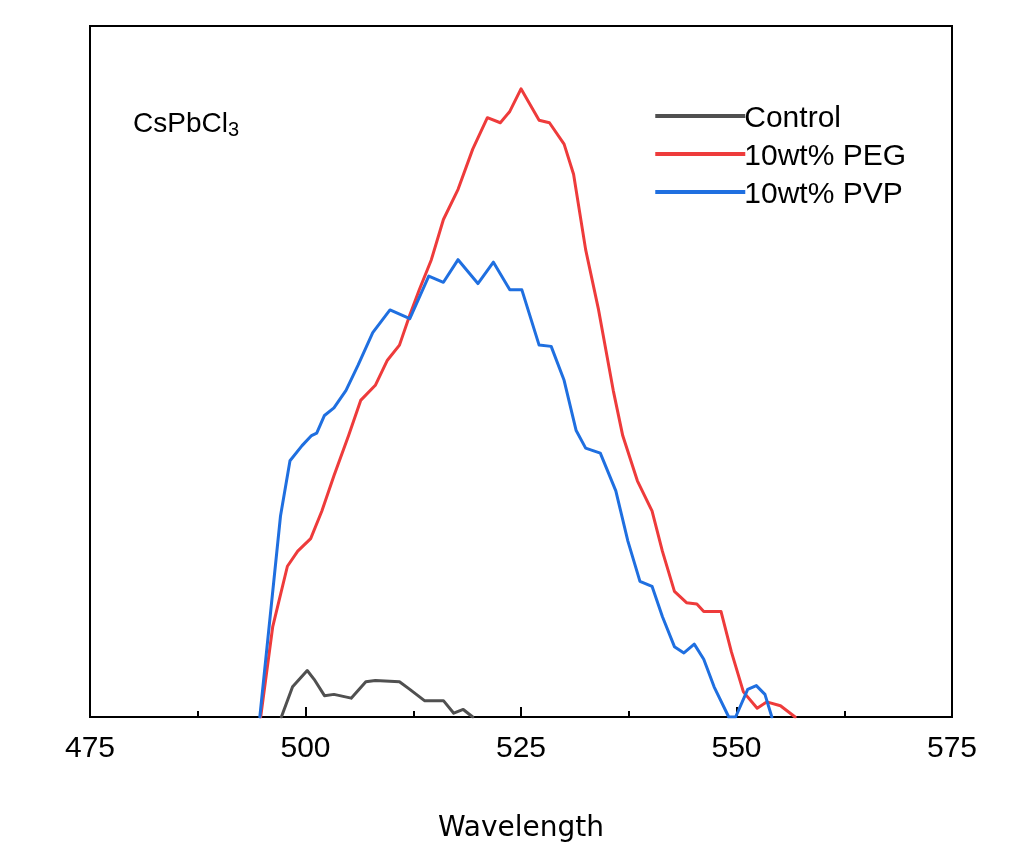 The height and width of the screenshot is (867, 1024). I want to click on x-axis-title: Wavelength, so click(521, 826).